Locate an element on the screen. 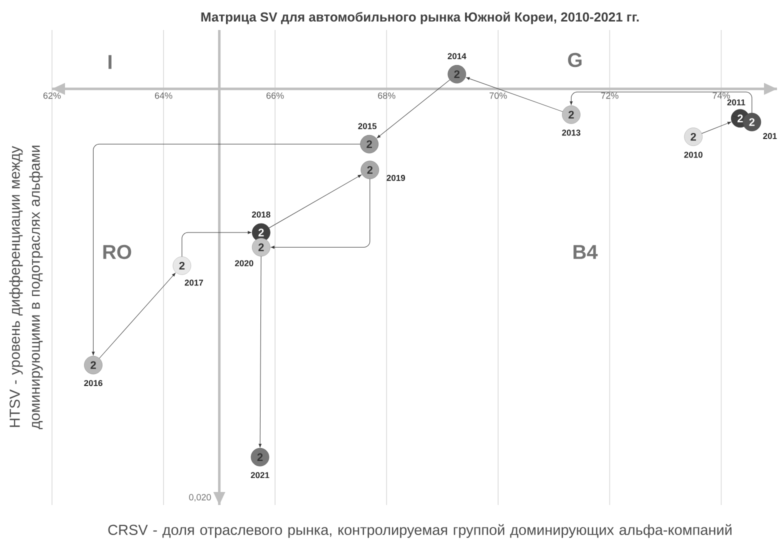  chart-title: Матрица SV для автомобильного рынка Южной Кореи, 2010-2021 гг. is located at coordinates (420, 18).